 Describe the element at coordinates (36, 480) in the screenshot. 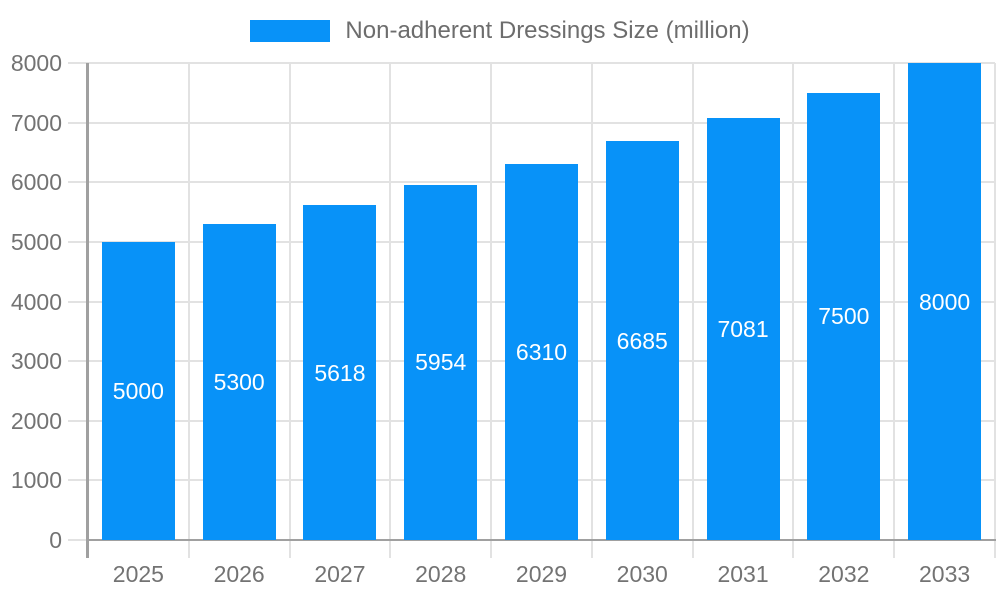

I see `y-axis-label: 1000` at that location.